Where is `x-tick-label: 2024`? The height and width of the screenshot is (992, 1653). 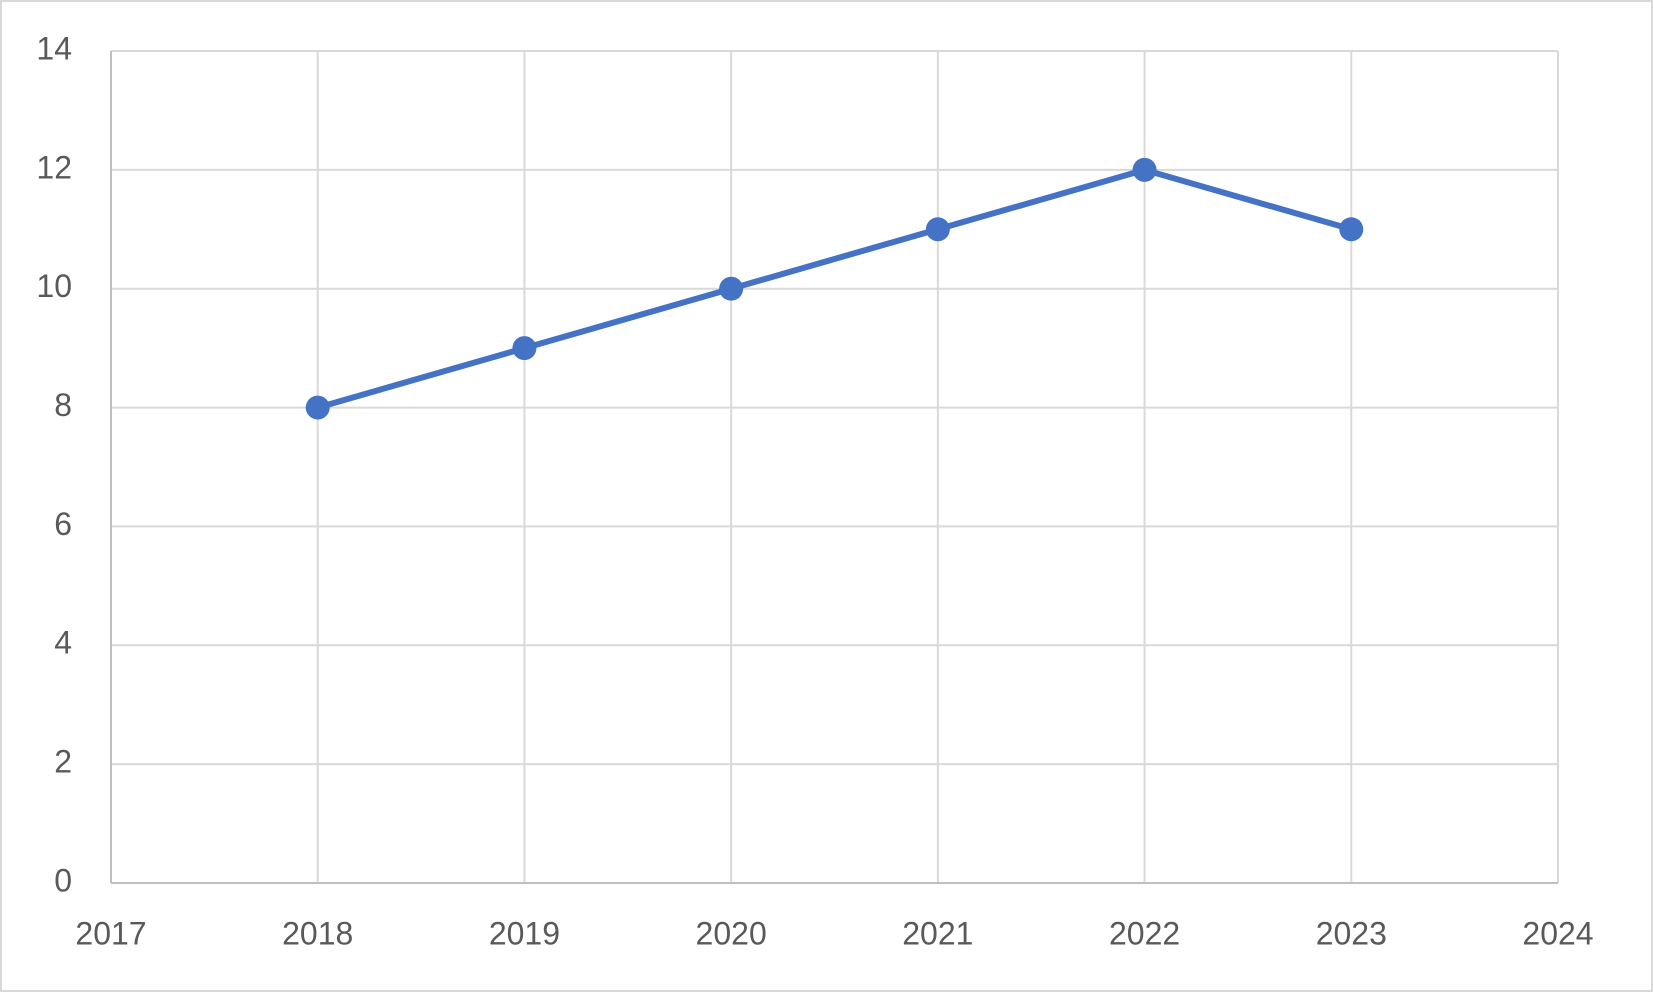 x-tick-label: 2024 is located at coordinates (1557, 933).